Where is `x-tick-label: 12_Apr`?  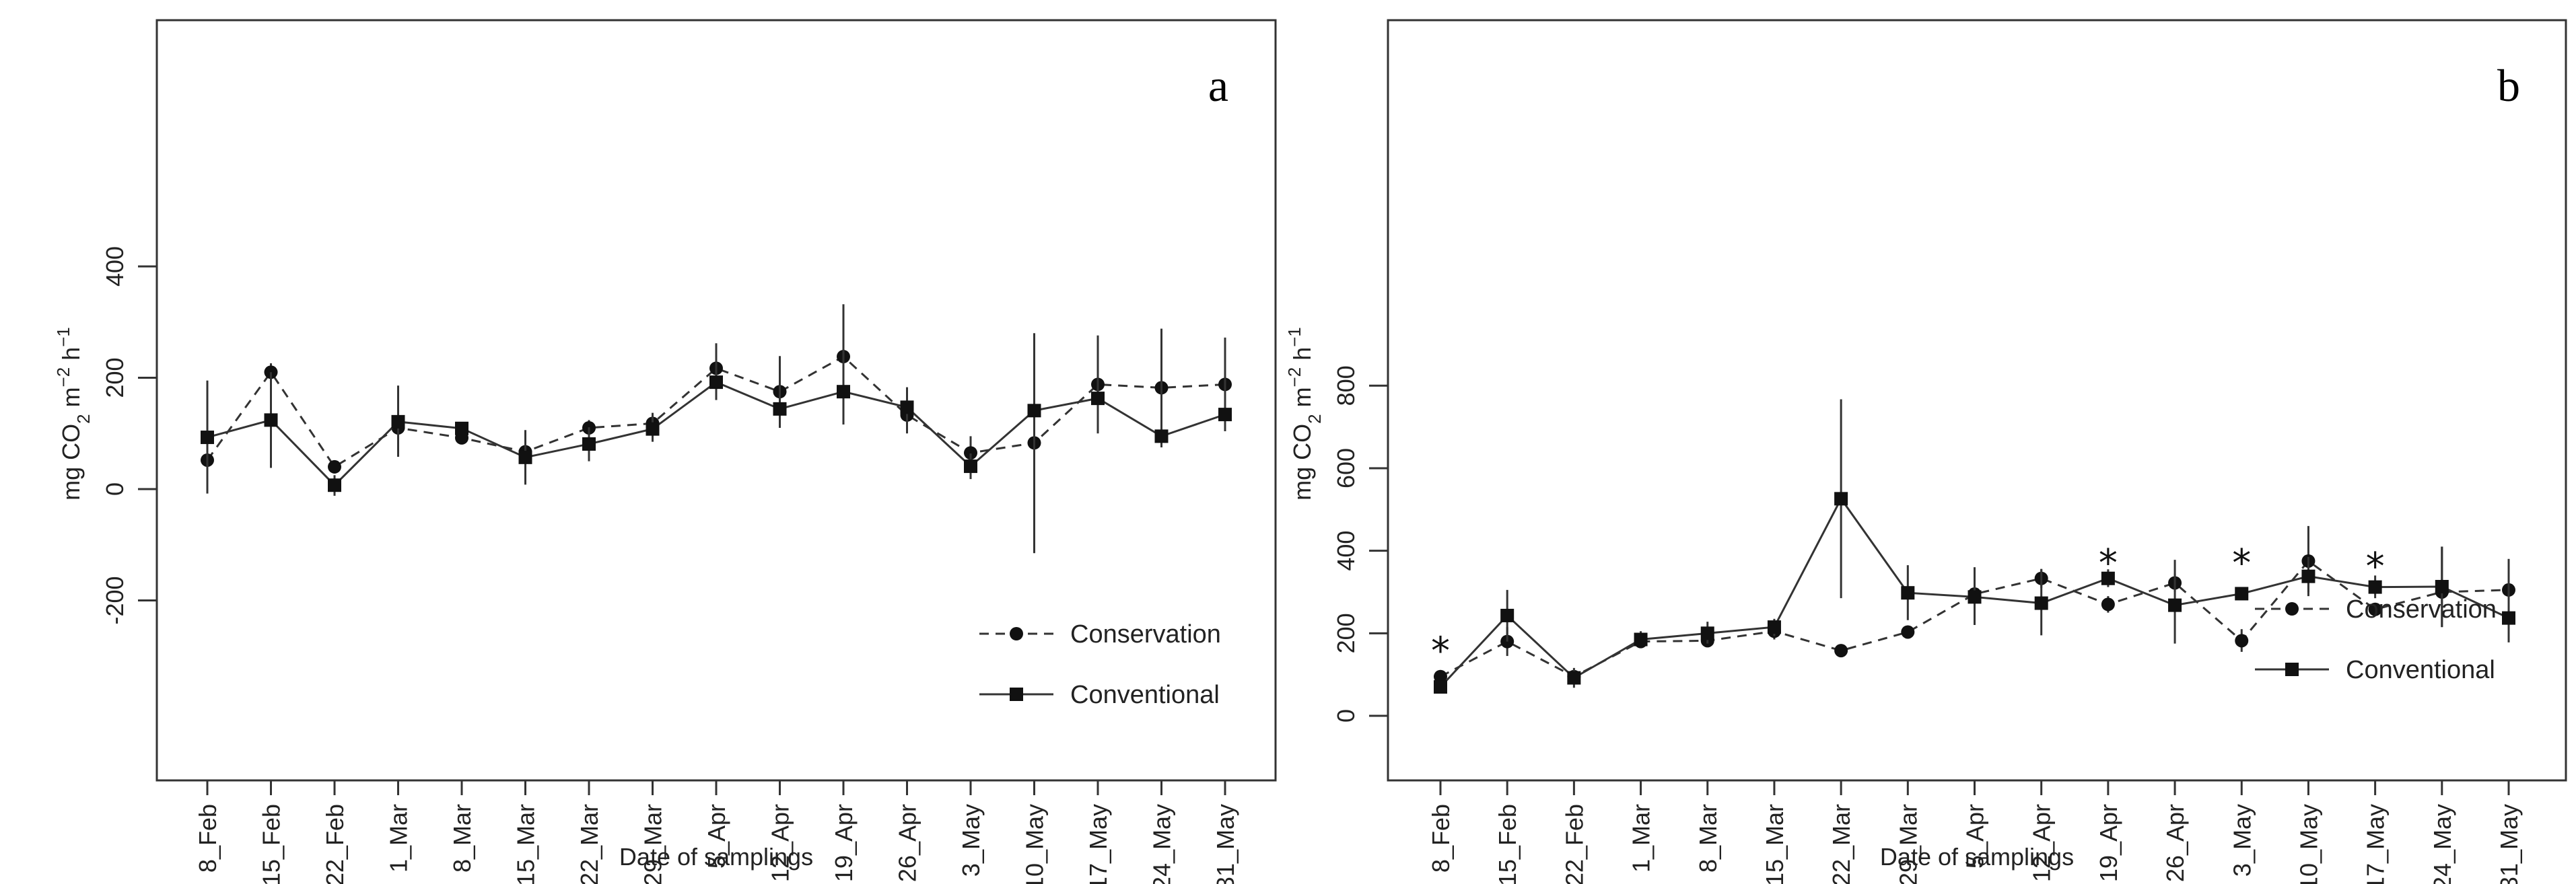 x-tick-label: 12_Apr is located at coordinates (2042, 843).